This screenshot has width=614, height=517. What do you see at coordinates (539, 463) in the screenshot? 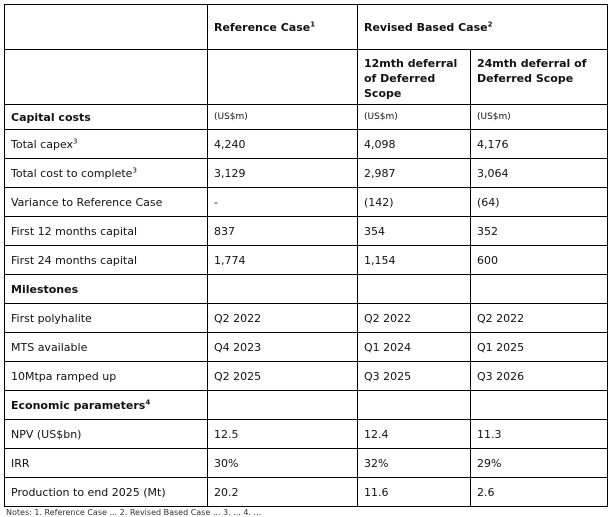
I see `value-cell: 29%` at bounding box center [539, 463].